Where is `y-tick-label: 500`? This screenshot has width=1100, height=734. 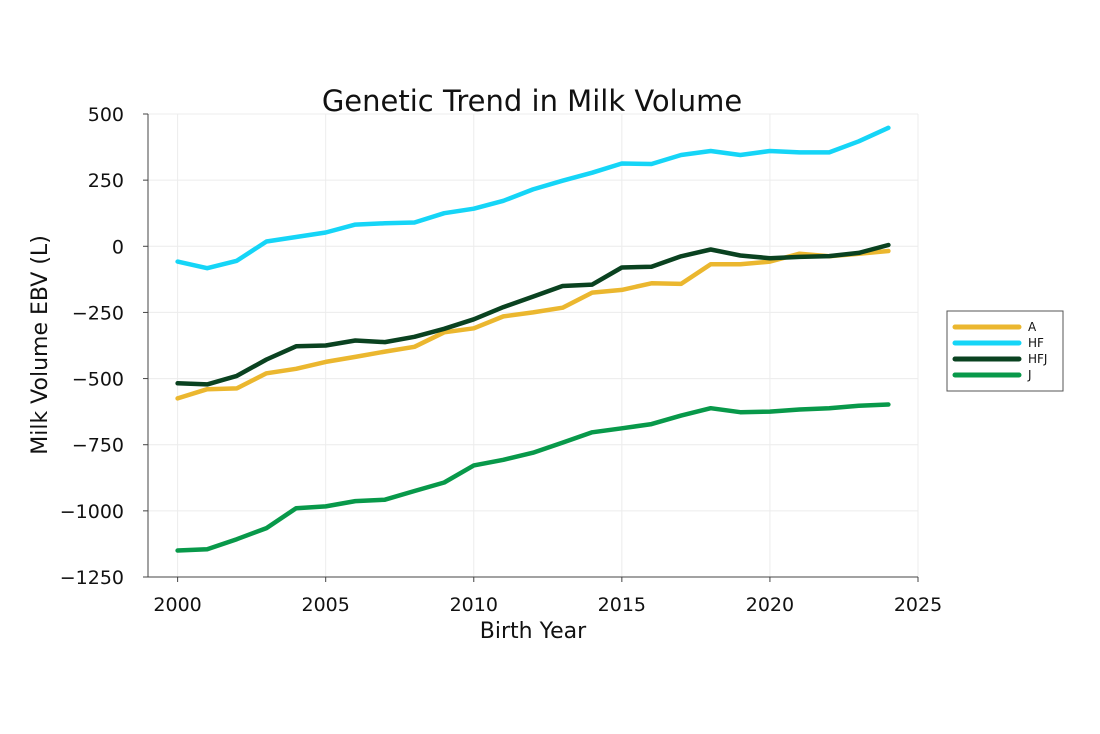
y-tick-label: 500 is located at coordinates (106, 115).